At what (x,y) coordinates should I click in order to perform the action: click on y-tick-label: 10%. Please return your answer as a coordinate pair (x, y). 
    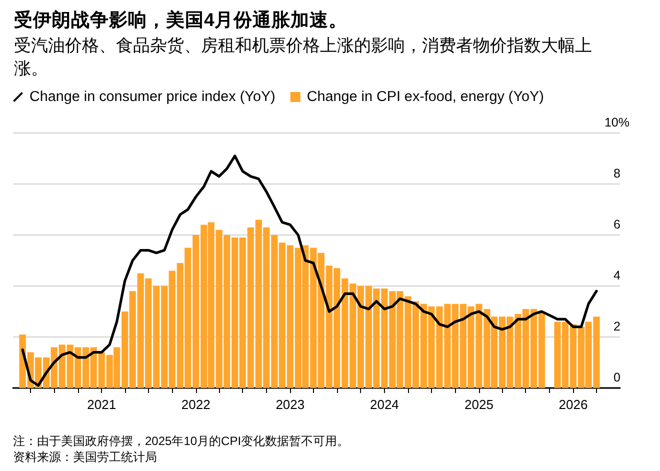
    Looking at the image, I should click on (617, 123).